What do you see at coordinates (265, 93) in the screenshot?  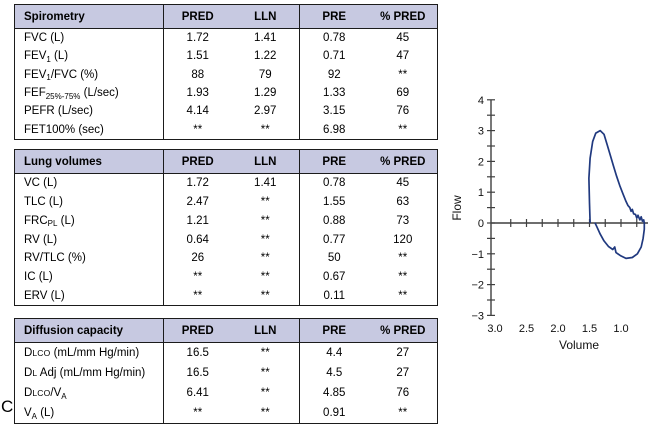 I see `metric-value: 1.29` at bounding box center [265, 93].